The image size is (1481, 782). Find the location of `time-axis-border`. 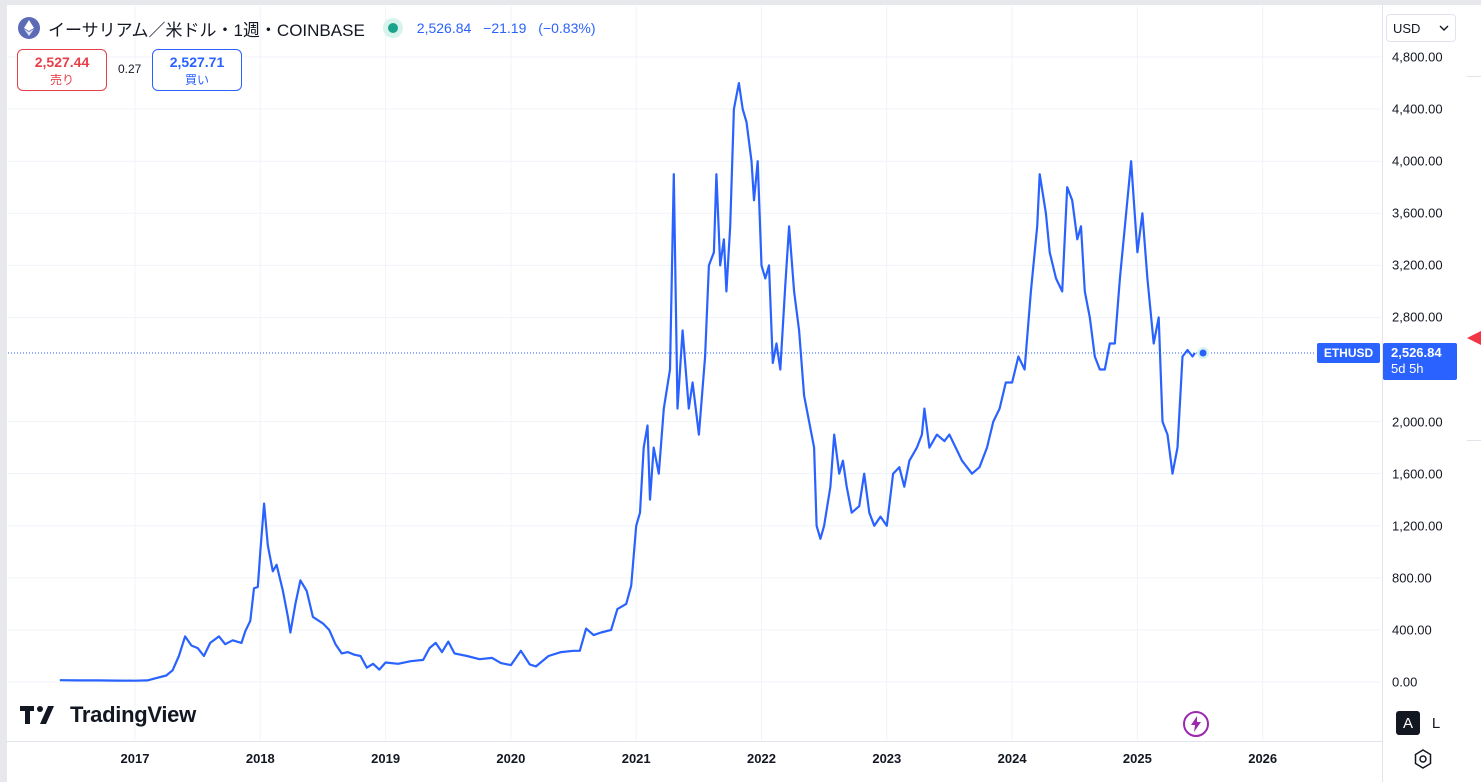

time-axis-border is located at coordinates (694, 741).